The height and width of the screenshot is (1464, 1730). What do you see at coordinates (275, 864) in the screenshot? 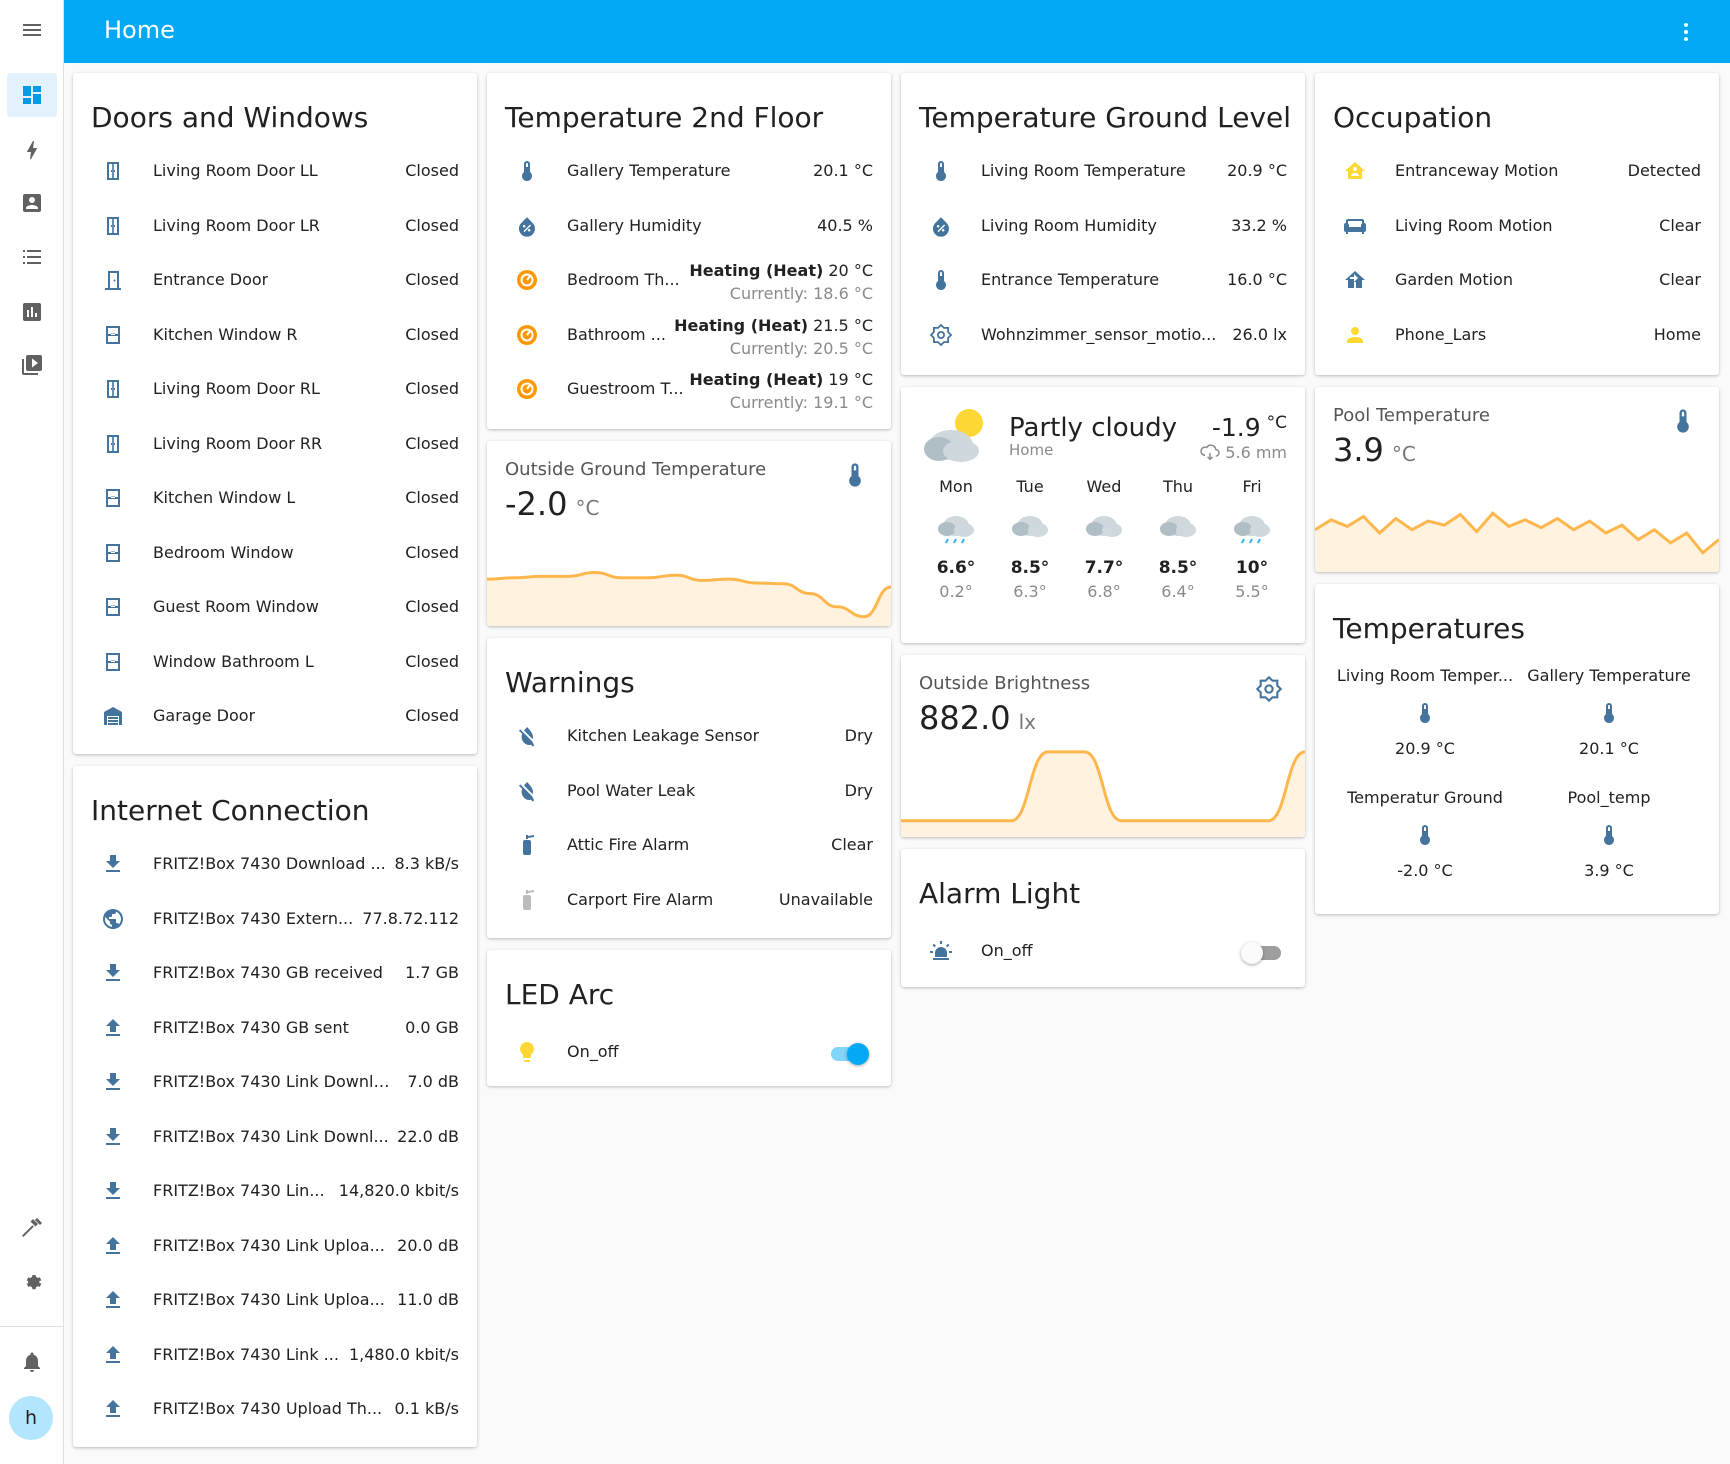
I see `entity-row: FRITZ!Box 7430 Download ... 8.3 kB/s` at bounding box center [275, 864].